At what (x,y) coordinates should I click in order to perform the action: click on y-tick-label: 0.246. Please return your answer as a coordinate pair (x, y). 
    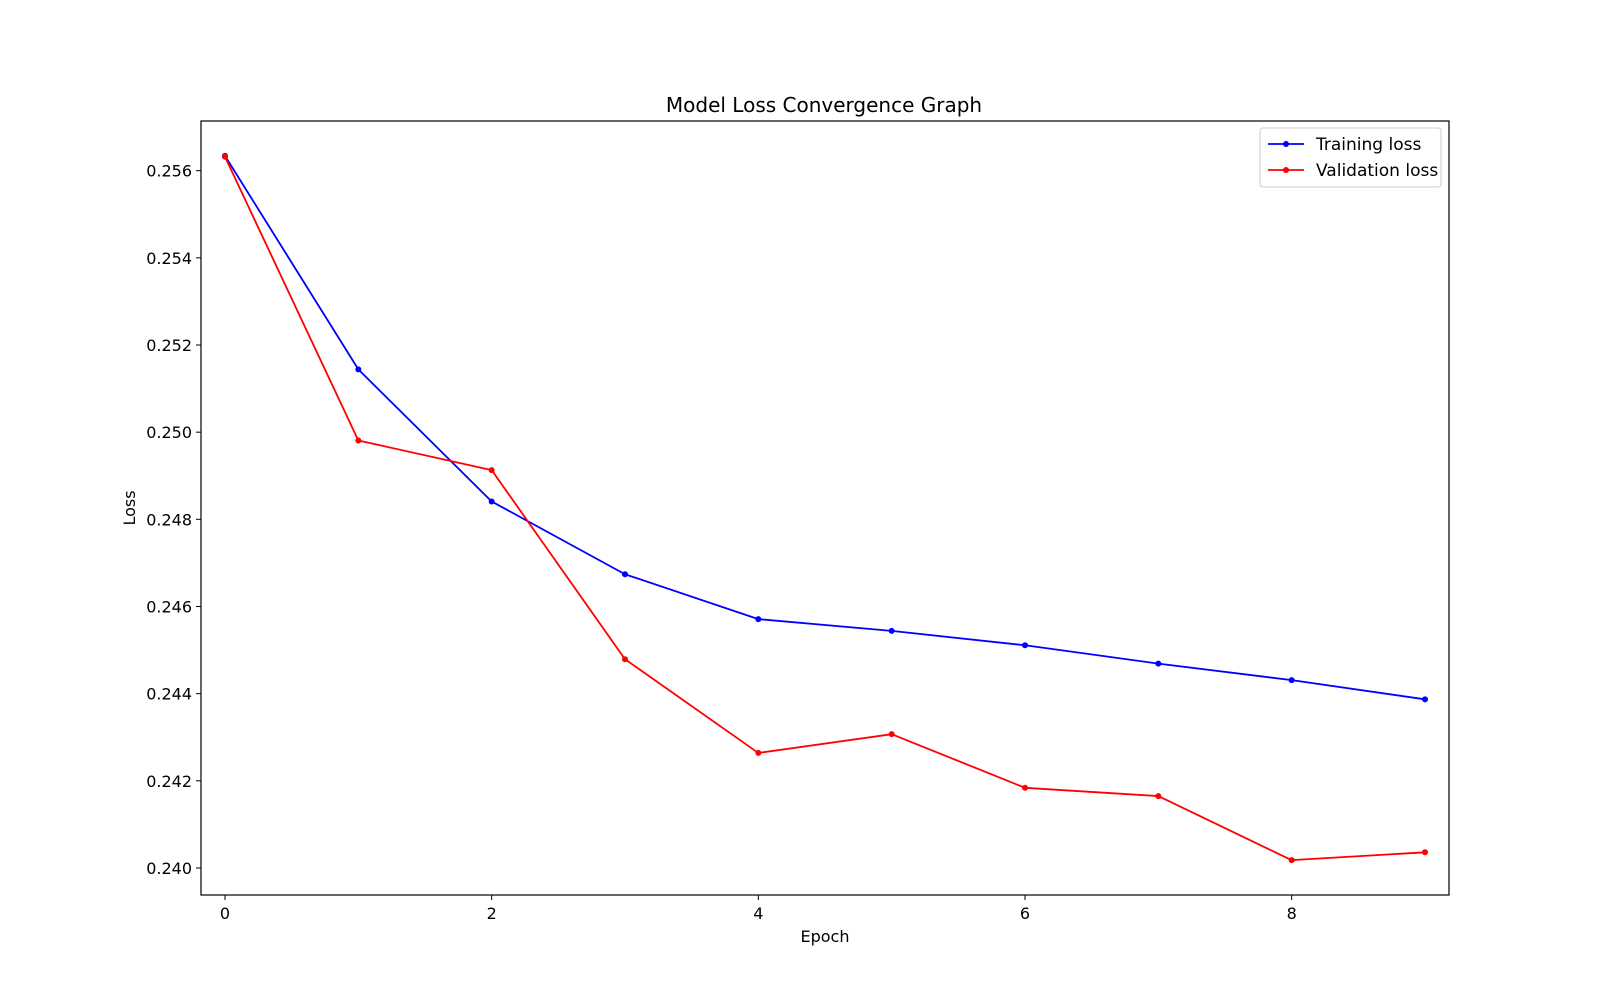
    Looking at the image, I should click on (169, 606).